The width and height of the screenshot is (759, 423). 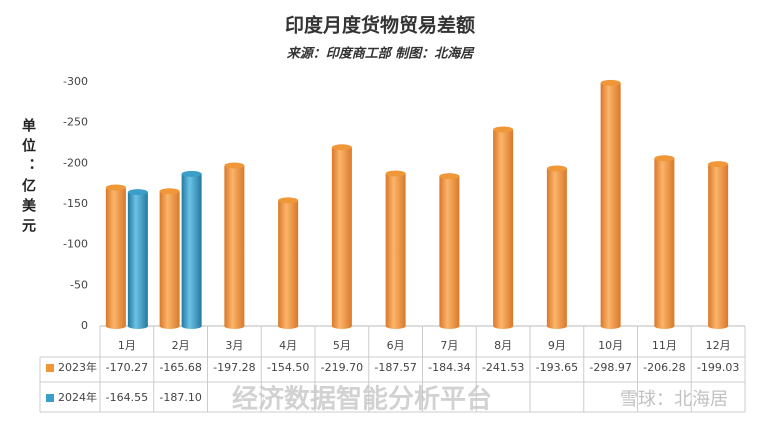 I want to click on x-tick-label: 8月, so click(x=503, y=345).